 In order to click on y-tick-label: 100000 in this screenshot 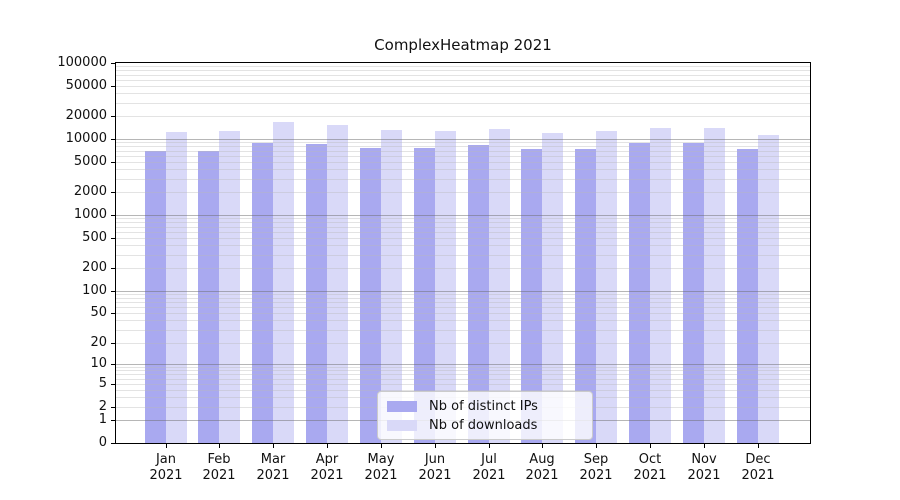, I will do `click(82, 62)`.